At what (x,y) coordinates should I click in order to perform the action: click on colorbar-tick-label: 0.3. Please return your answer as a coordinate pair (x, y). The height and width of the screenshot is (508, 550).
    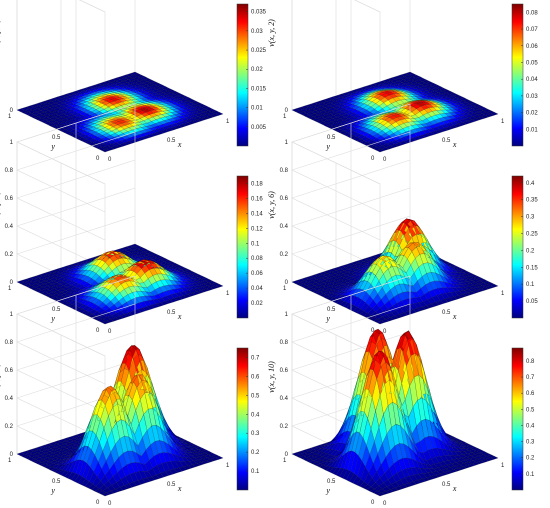
    Looking at the image, I should click on (255, 434).